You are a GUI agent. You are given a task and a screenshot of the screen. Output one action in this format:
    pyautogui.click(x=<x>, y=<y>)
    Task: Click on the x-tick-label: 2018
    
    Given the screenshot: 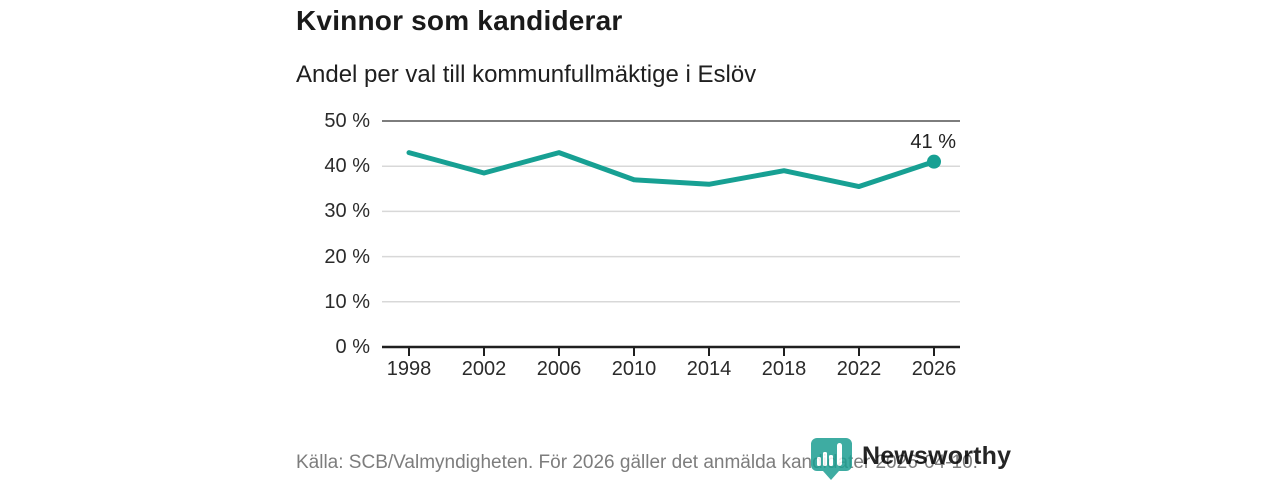 What is the action you would take?
    pyautogui.click(x=784, y=369)
    